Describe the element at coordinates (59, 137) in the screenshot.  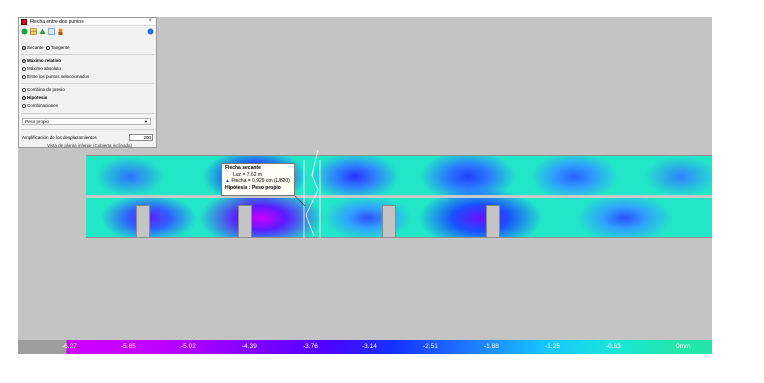
I see `amplification-label: Amplificación de los desplazamientos` at that location.